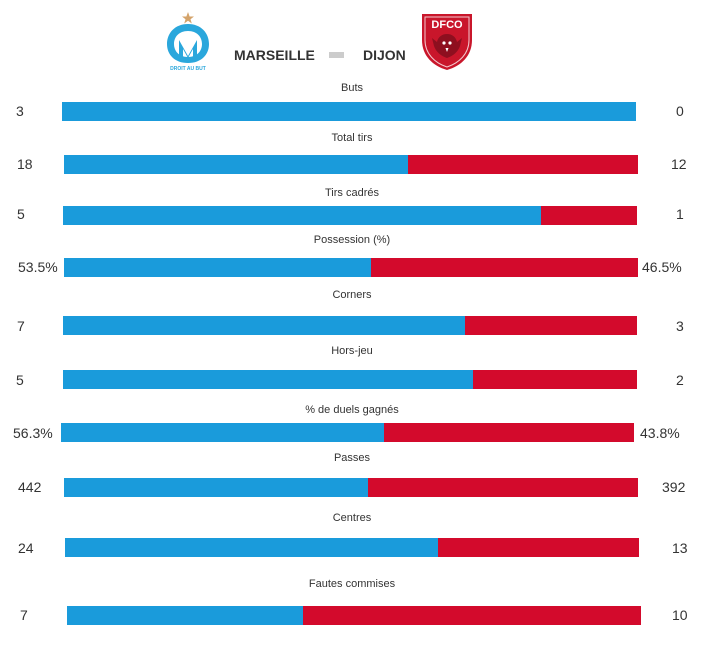  Describe the element at coordinates (674, 487) in the screenshot. I see `away-value: 392` at that location.